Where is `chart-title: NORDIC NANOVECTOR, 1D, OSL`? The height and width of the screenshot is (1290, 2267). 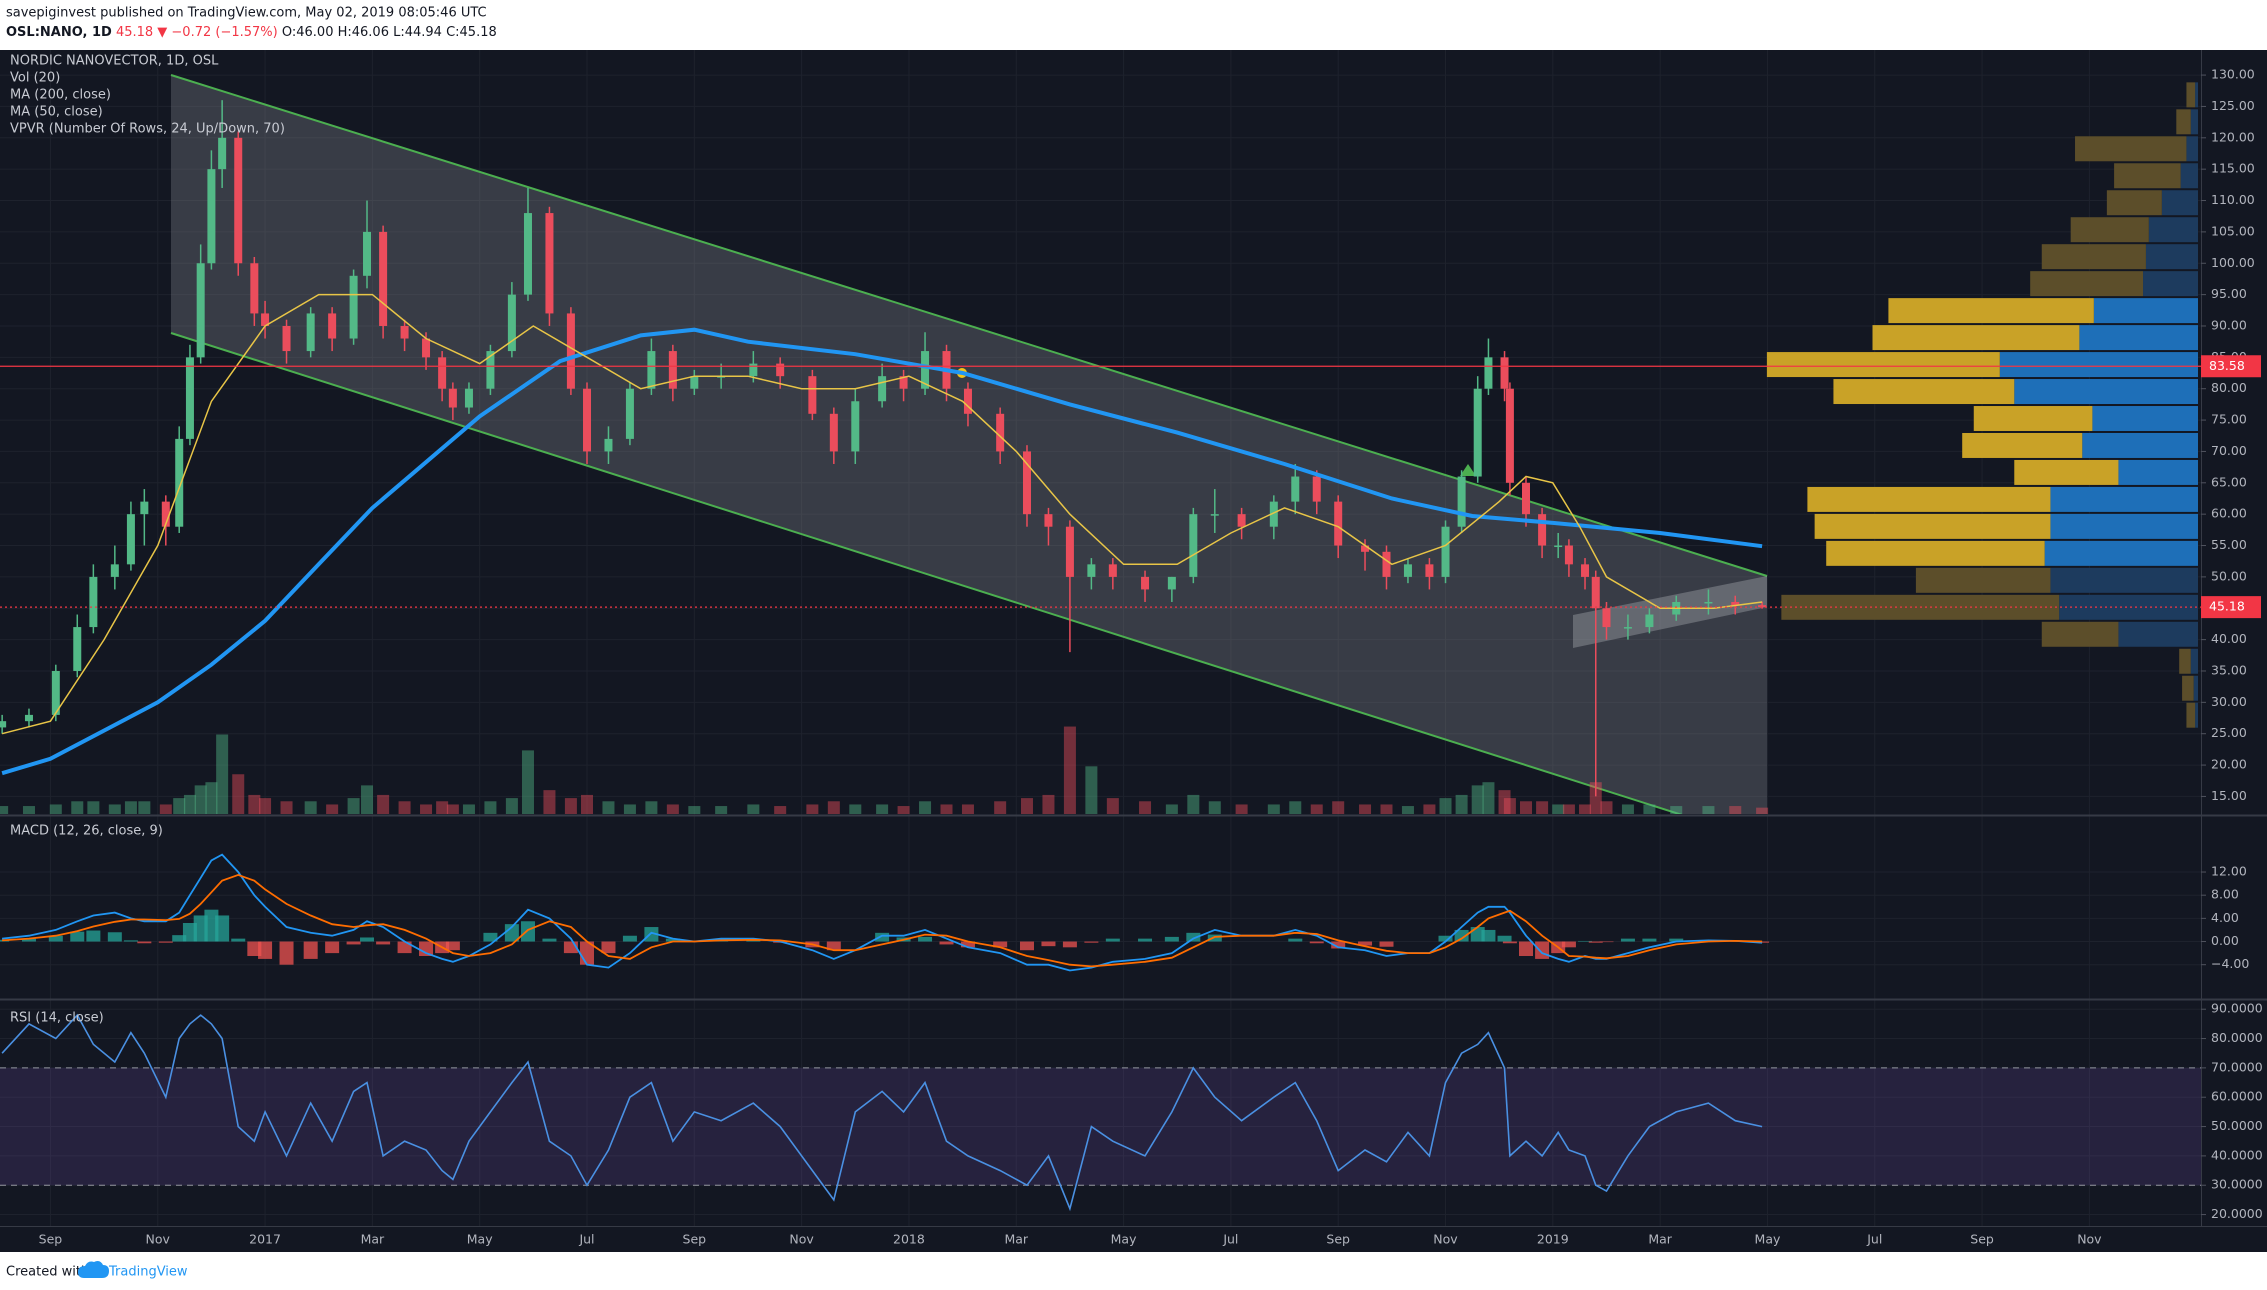 chart-title: NORDIC NANOVECTOR, 1D, OSL is located at coordinates (114, 61).